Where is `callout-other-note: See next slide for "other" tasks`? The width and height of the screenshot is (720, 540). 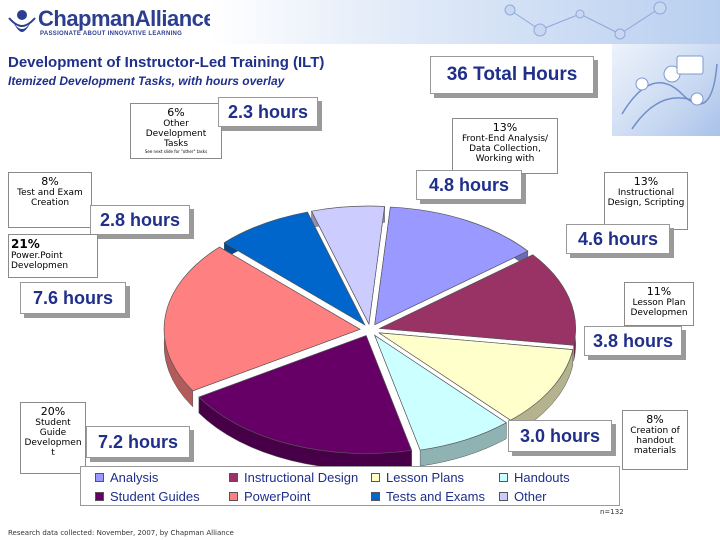
callout-other-note: See next slide for "other" tasks is located at coordinates (176, 151).